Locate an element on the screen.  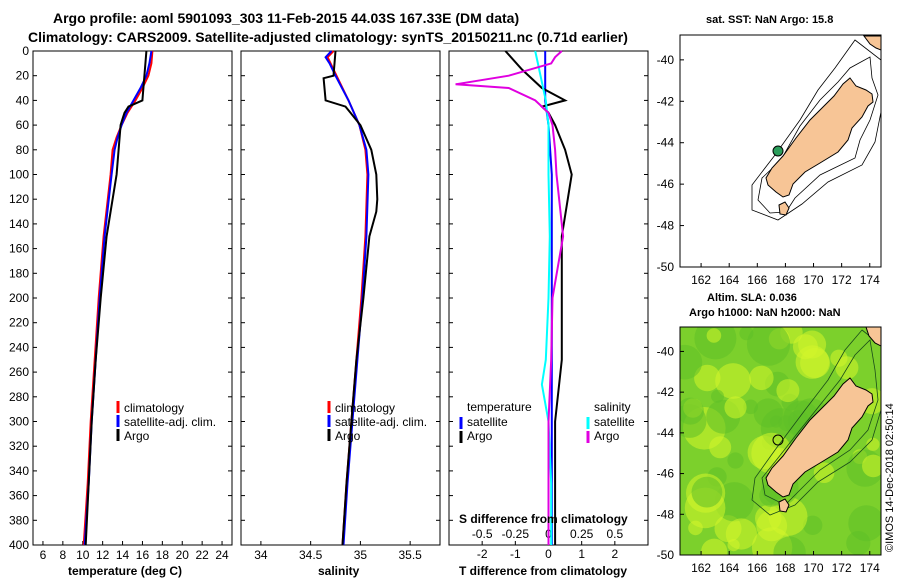
depth-tick-label: 400 is located at coordinates (19, 545).